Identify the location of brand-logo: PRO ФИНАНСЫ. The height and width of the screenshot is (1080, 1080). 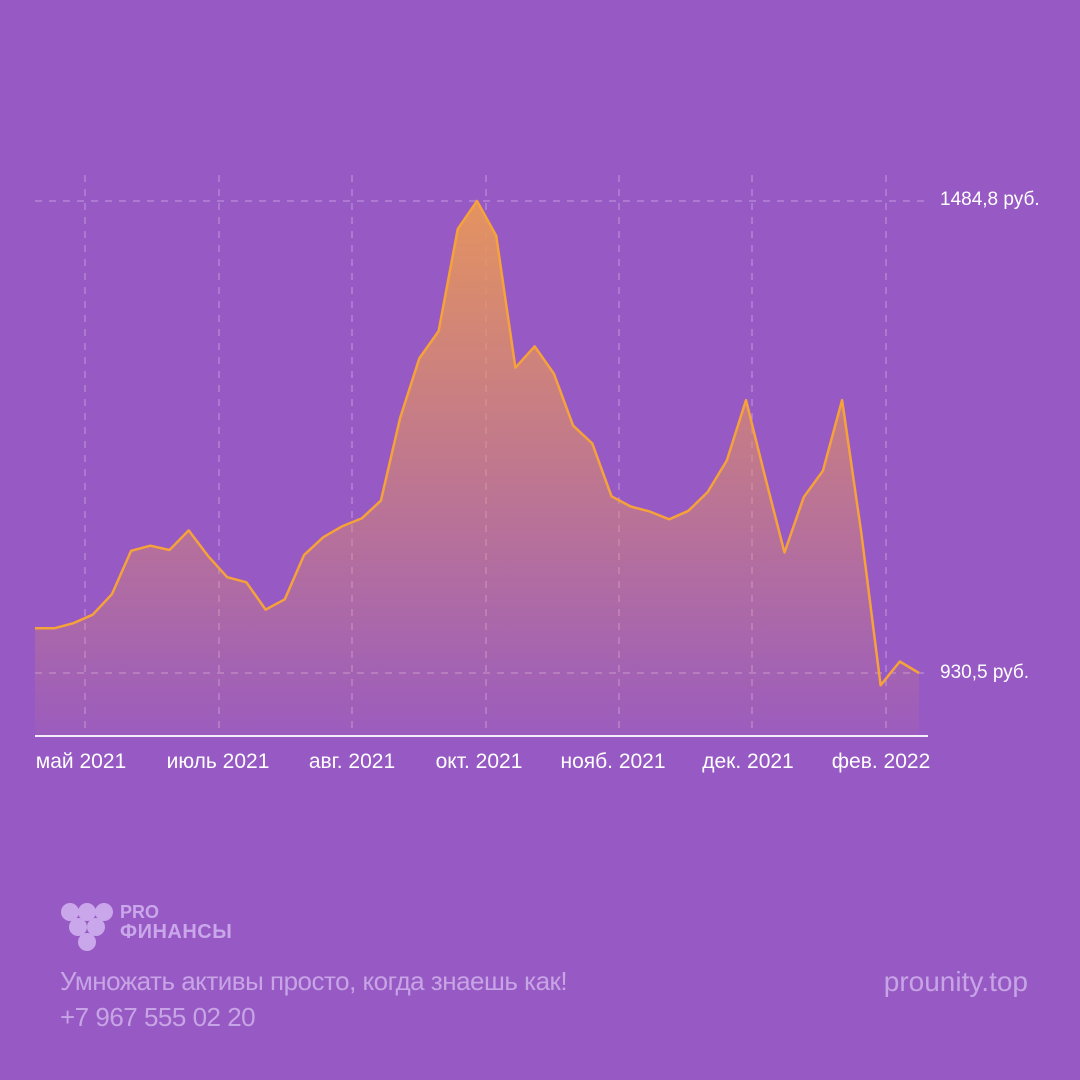
(160, 927).